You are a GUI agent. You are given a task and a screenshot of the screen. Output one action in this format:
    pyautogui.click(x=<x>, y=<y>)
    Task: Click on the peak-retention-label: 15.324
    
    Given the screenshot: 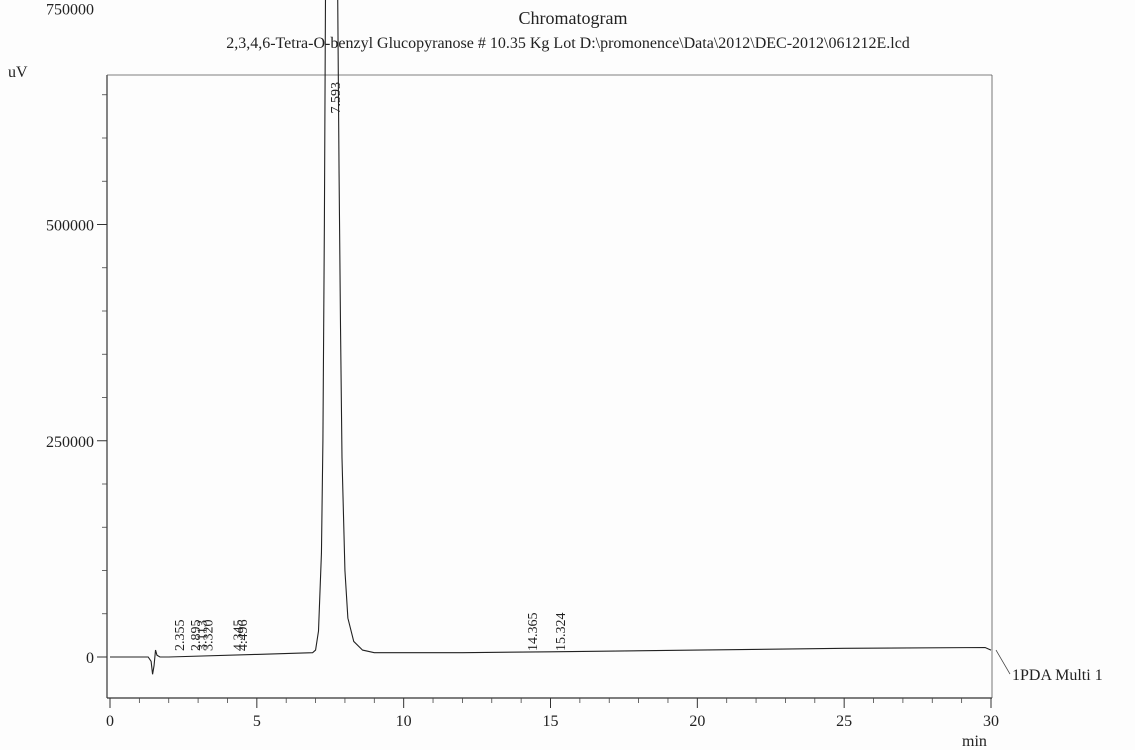 What is the action you would take?
    pyautogui.click(x=561, y=632)
    